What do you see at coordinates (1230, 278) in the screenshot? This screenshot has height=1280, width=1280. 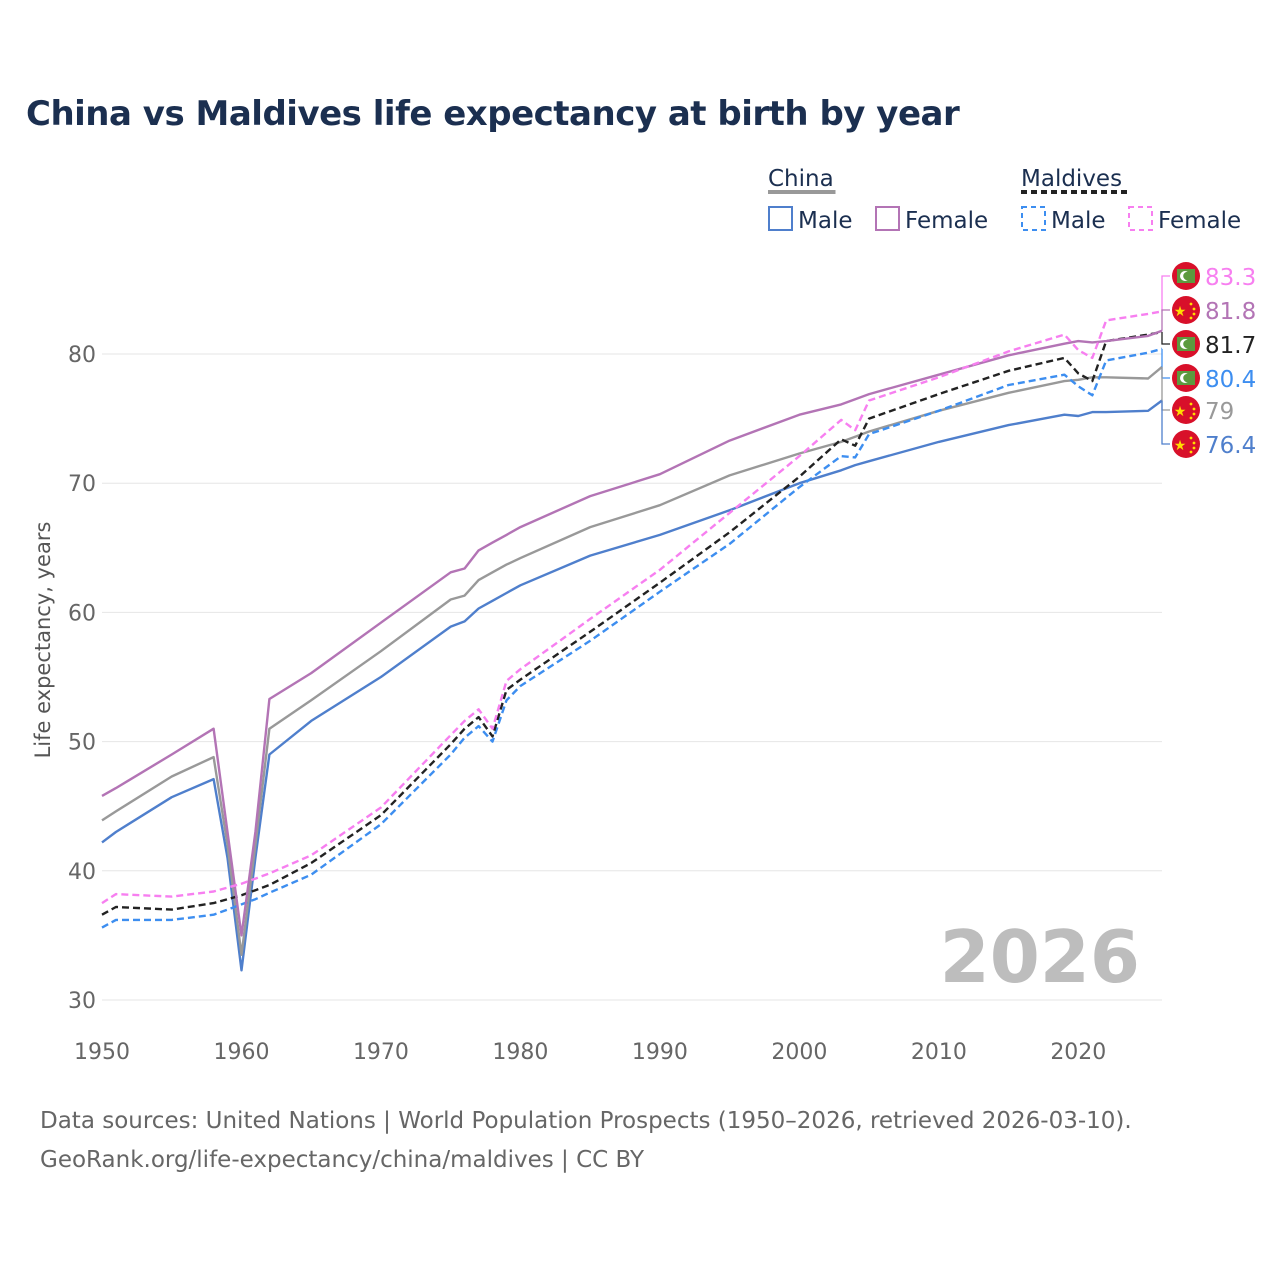 I see `end-value-label: 83.3` at bounding box center [1230, 278].